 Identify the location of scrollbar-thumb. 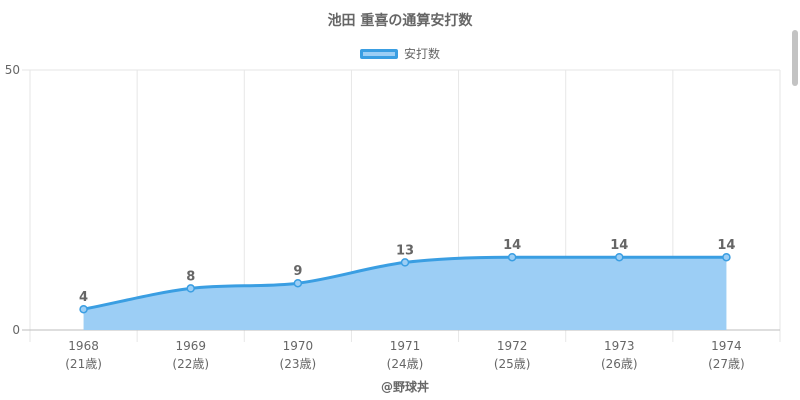
(795, 58).